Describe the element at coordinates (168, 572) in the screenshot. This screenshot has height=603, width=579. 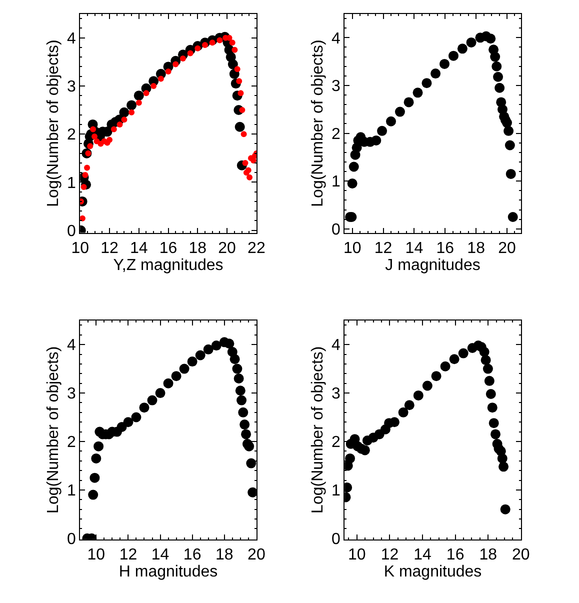
I see `x-axis-title: H magnitudes` at that location.